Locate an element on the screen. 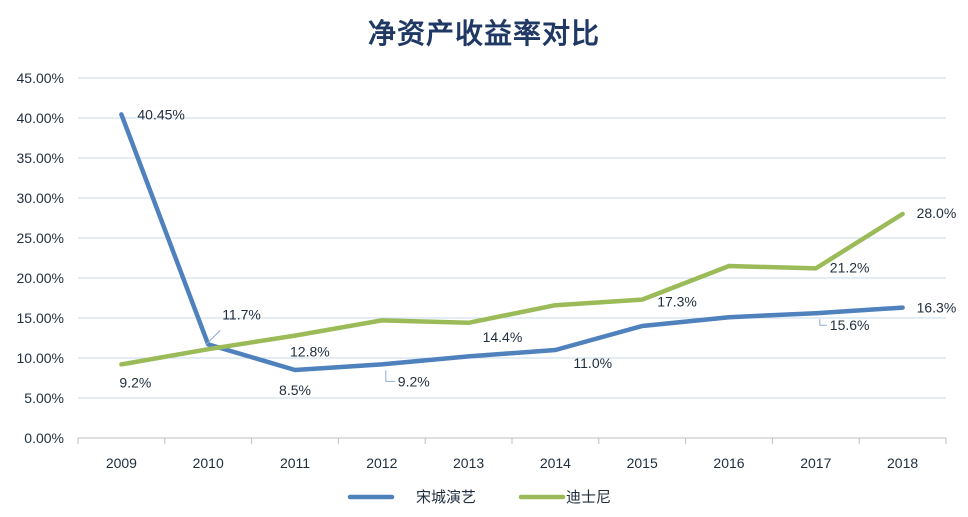  x-tick-label: 2009 is located at coordinates (121, 463).